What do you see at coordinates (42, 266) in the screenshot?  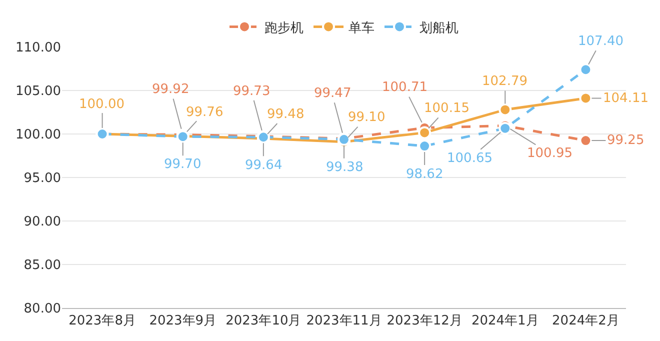 I see `y-tick-label: 85.00` at bounding box center [42, 266].